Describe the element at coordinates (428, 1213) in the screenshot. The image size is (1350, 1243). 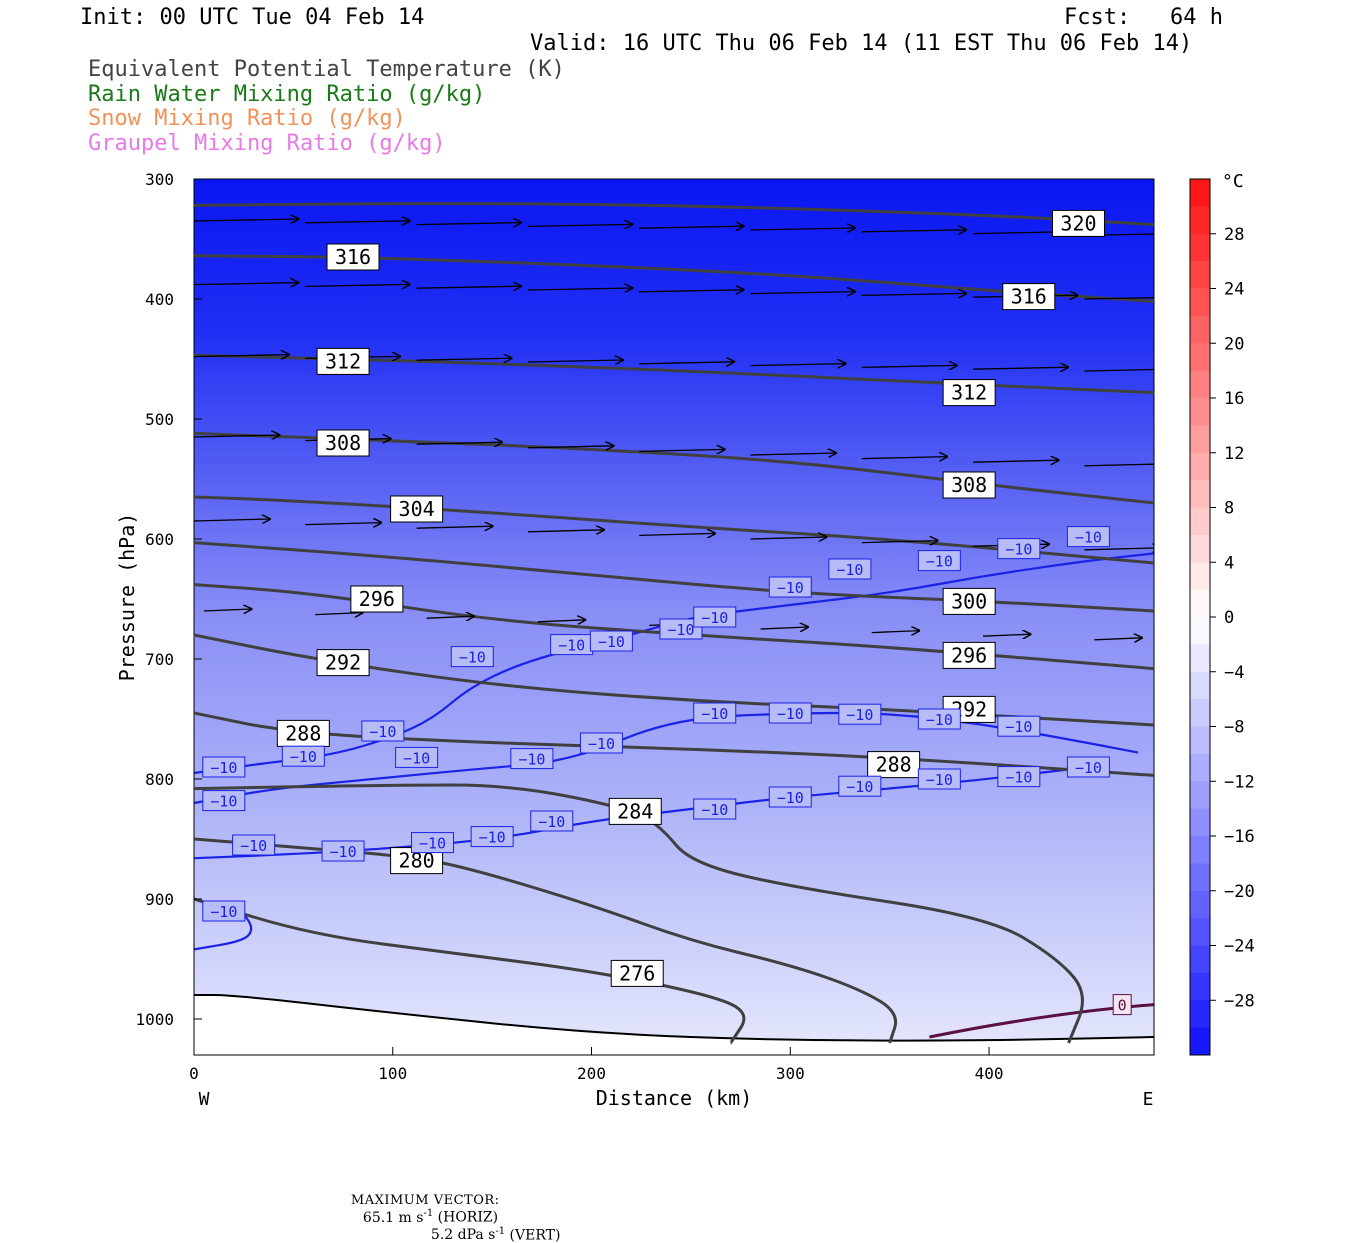
I see `horiz-exponent: -1` at that location.